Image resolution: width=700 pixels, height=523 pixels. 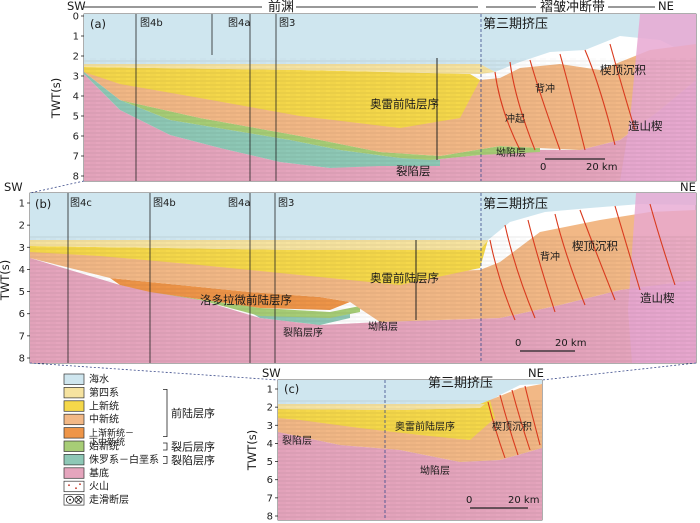 I want to click on panel-b-faults, so click(x=582, y=262).